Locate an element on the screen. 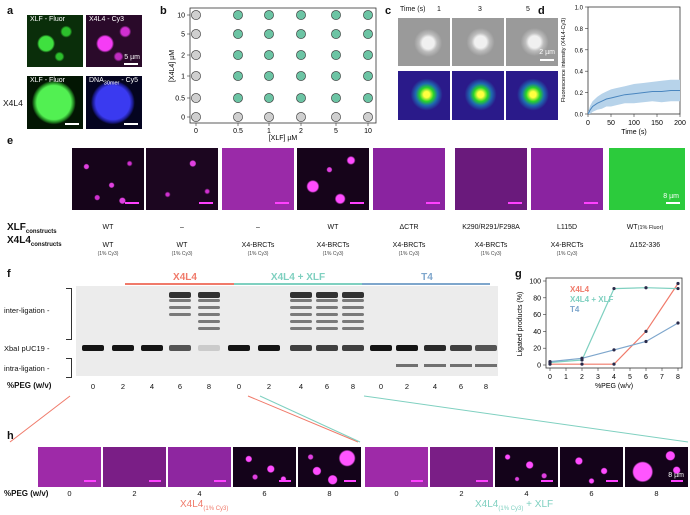  panel-e-x4l4-construct-1: WT is located at coordinates (108, 245).